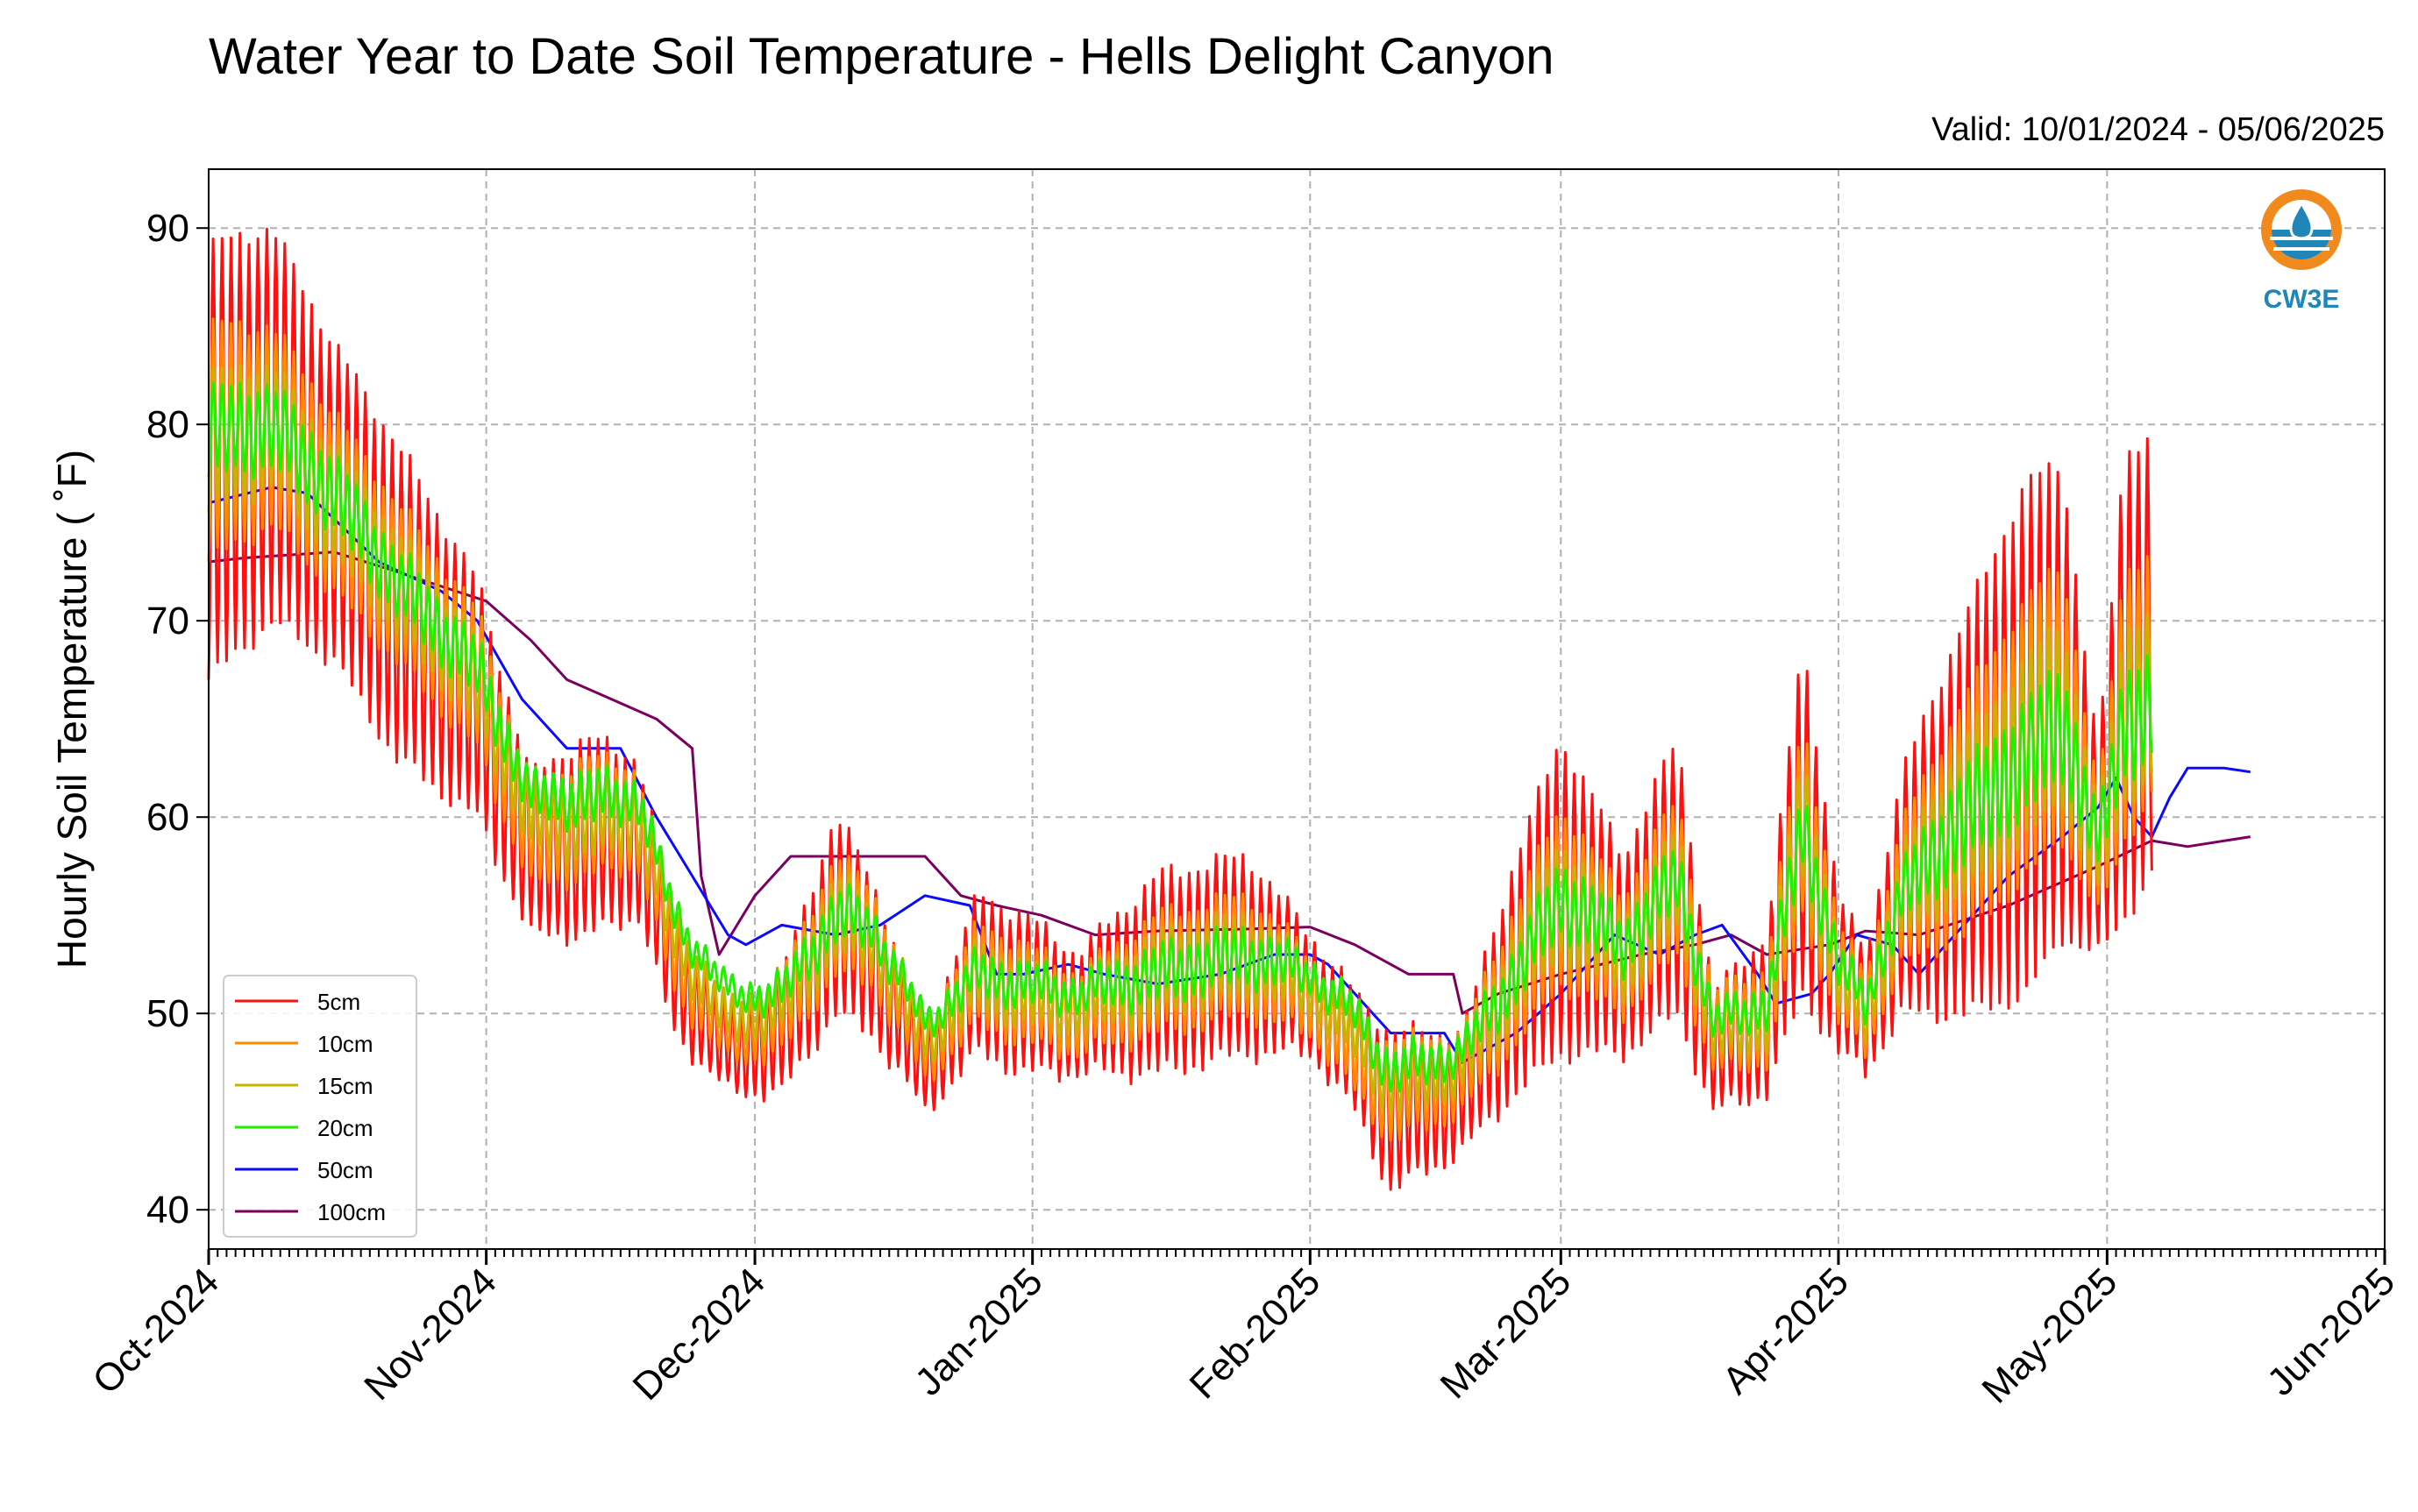 The height and width of the screenshot is (1512, 2418). I want to click on cw3e-logo-text: CW3E, so click(2302, 299).